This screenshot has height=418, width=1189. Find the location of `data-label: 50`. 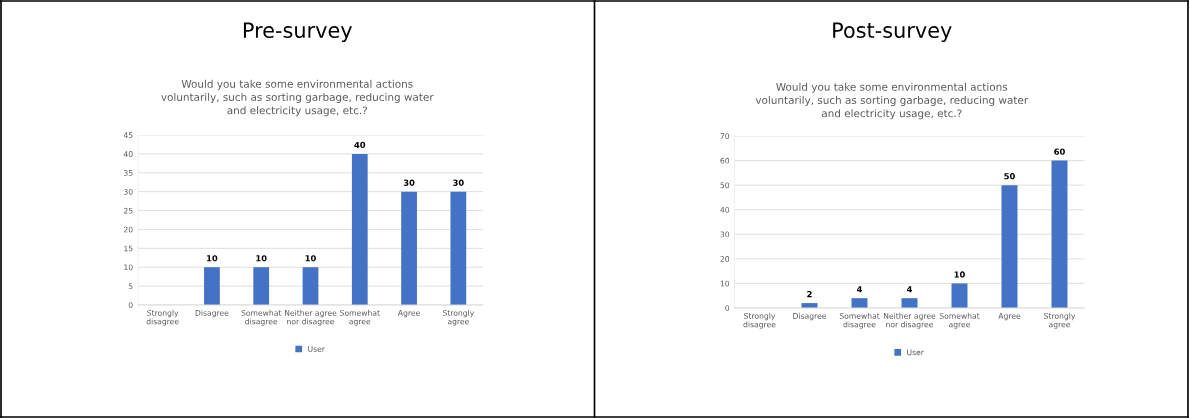

data-label: 50 is located at coordinates (1009, 176).